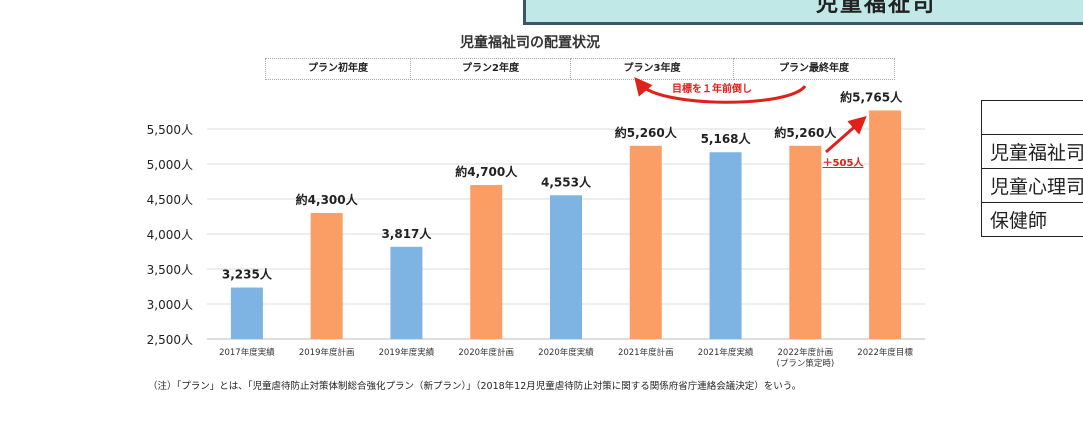  I want to click on section-header: 児童福祉司, so click(803, 12).